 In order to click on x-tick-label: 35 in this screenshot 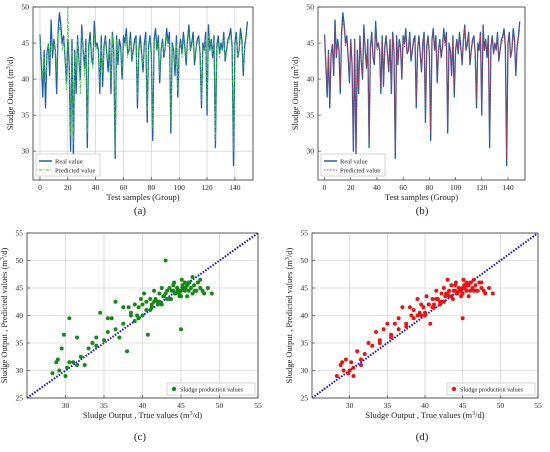, I will do `click(104, 405)`.